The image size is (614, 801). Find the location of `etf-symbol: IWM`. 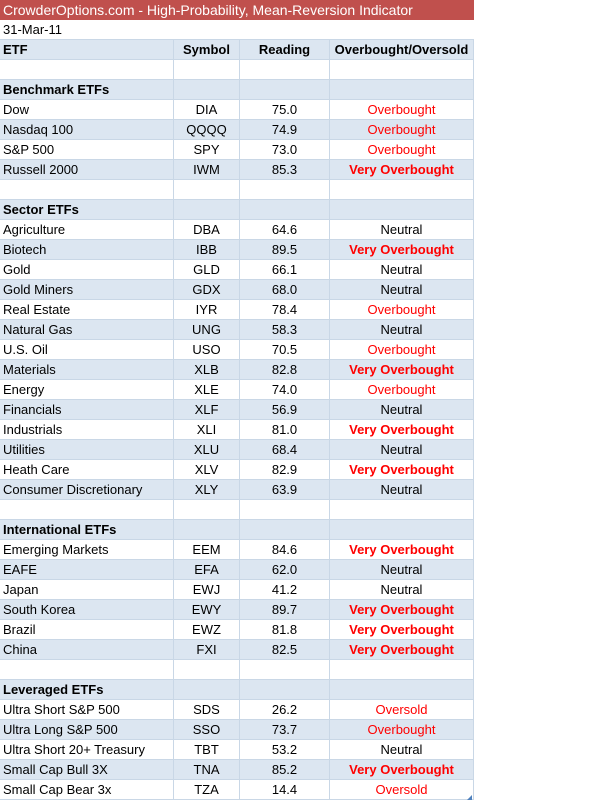

etf-symbol: IWM is located at coordinates (207, 169).